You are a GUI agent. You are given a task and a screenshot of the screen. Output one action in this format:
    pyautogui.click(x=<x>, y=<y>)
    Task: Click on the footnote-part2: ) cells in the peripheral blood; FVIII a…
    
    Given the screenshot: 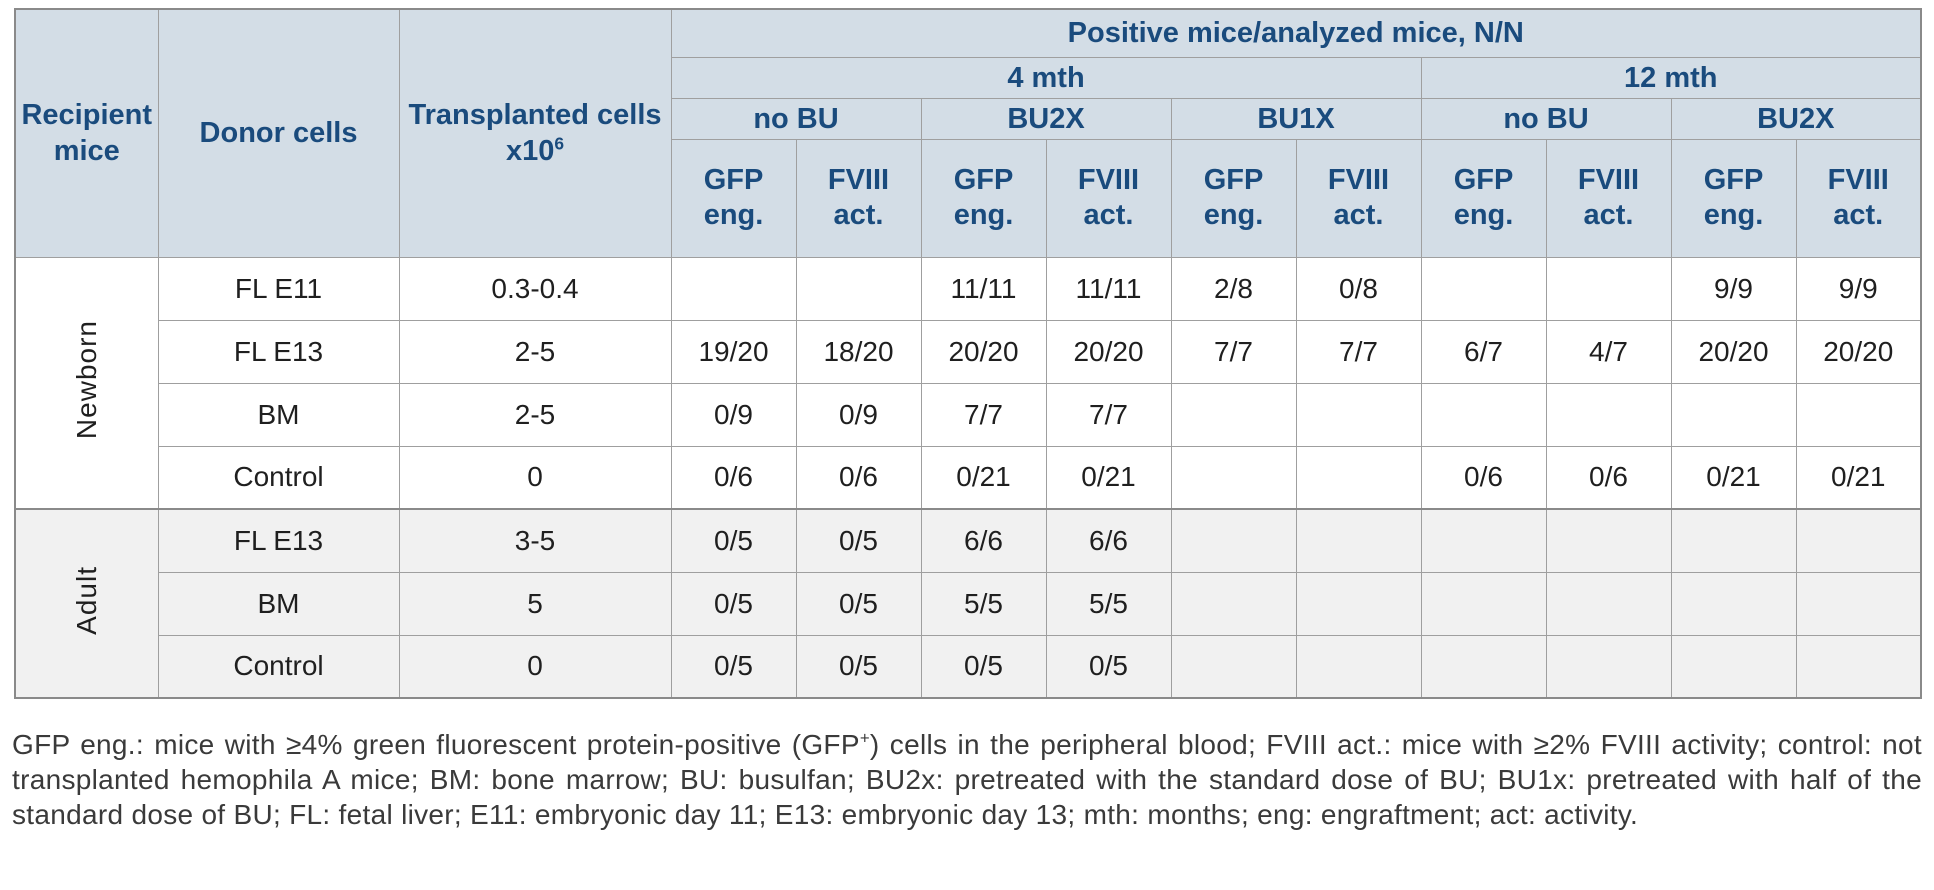 What is the action you would take?
    pyautogui.click(x=967, y=779)
    